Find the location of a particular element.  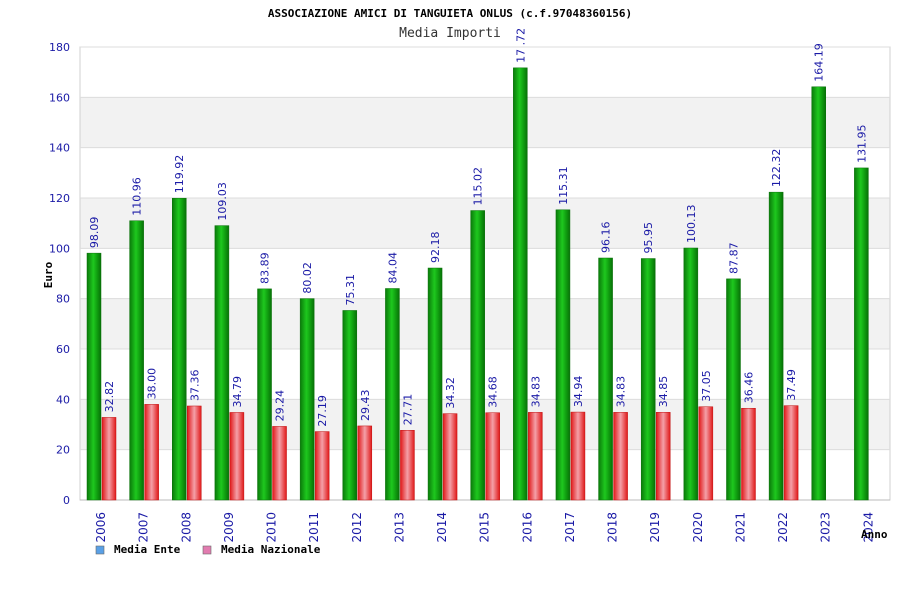

legend-label-nazionale: Media Nazionale is located at coordinates (271, 549).